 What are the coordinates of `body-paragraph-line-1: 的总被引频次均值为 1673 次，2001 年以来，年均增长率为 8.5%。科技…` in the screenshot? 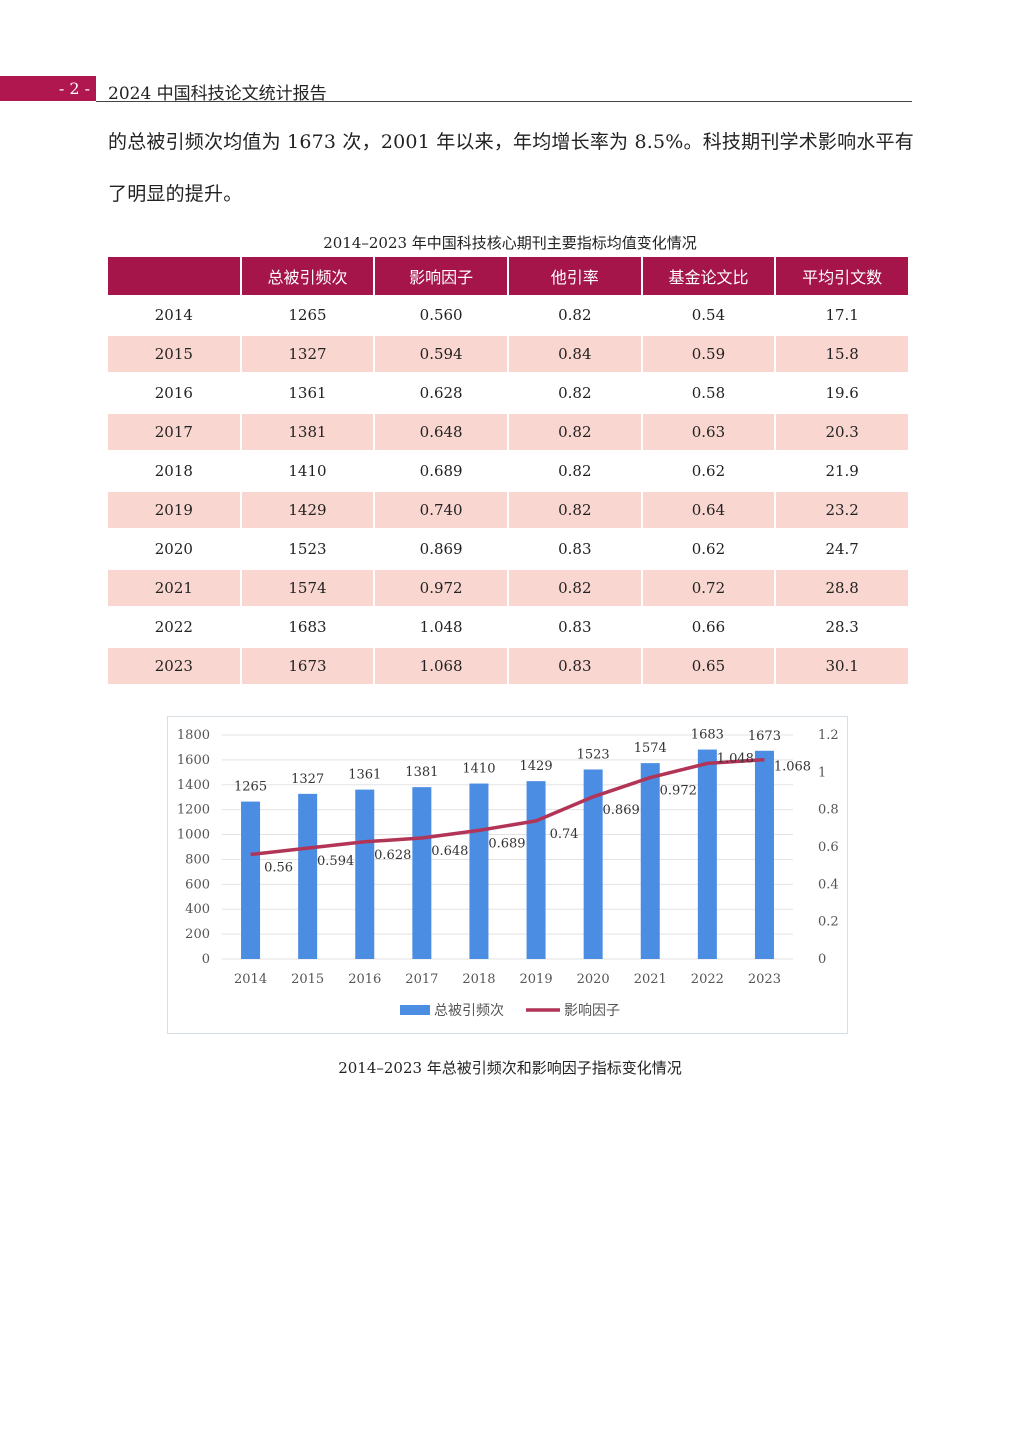 It's located at (511, 142).